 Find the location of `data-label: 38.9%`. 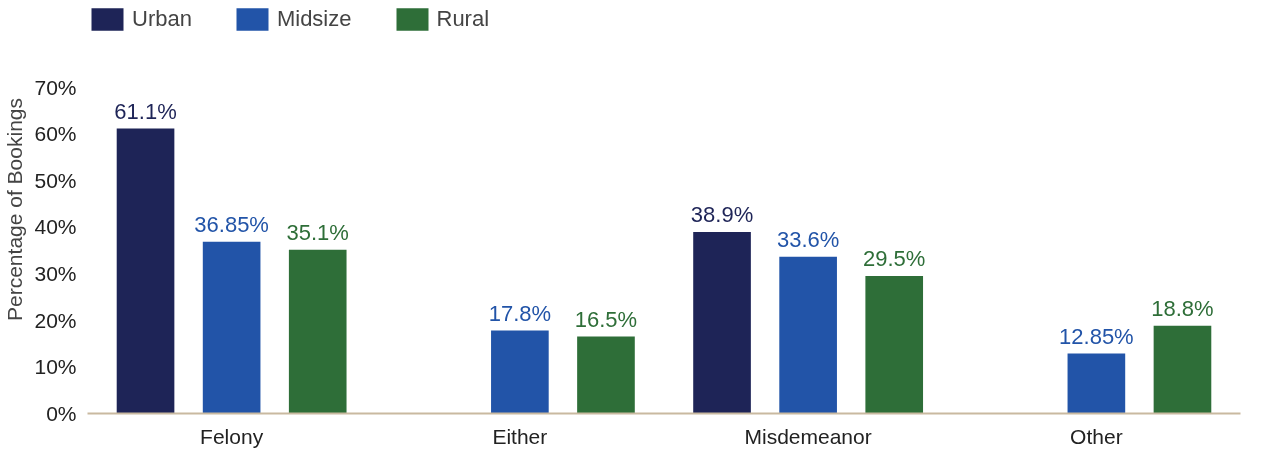

data-label: 38.9% is located at coordinates (722, 215).